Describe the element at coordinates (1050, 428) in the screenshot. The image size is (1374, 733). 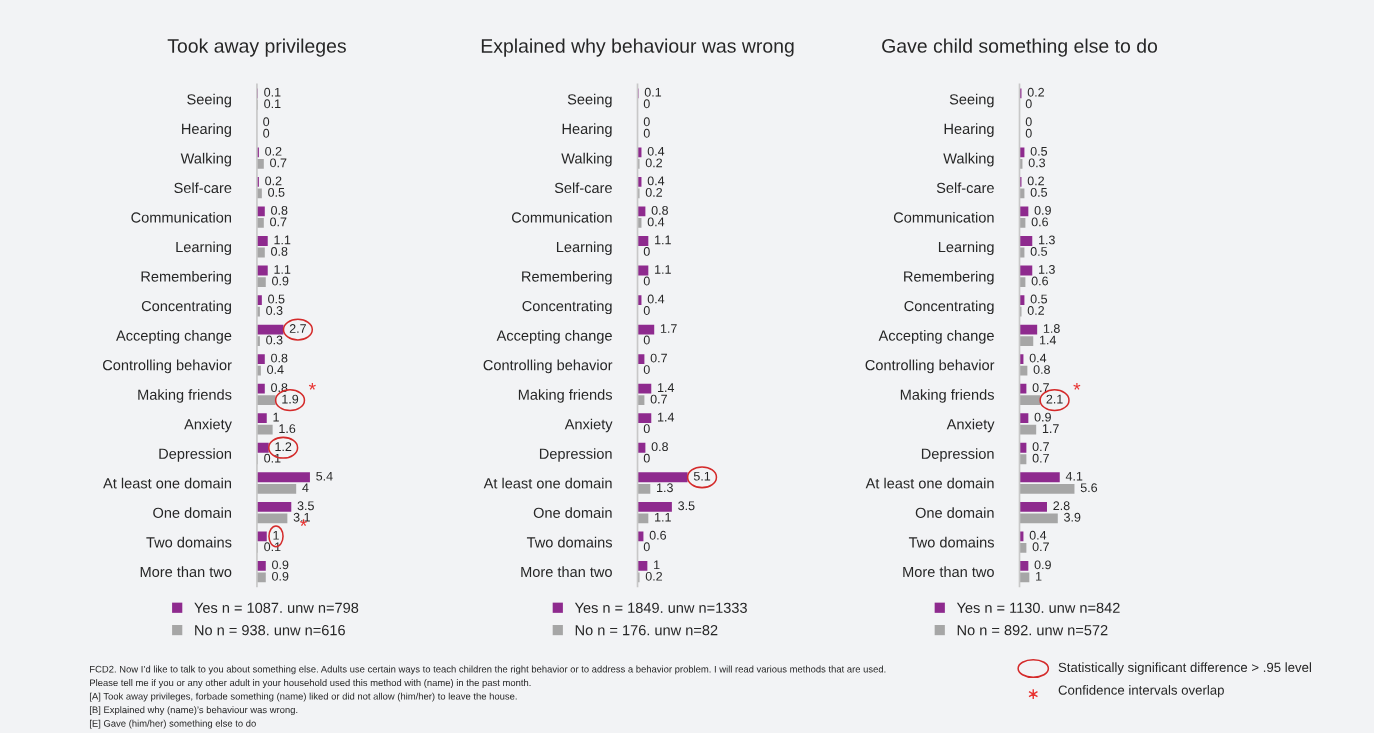
I see `data-label: 1.7` at that location.